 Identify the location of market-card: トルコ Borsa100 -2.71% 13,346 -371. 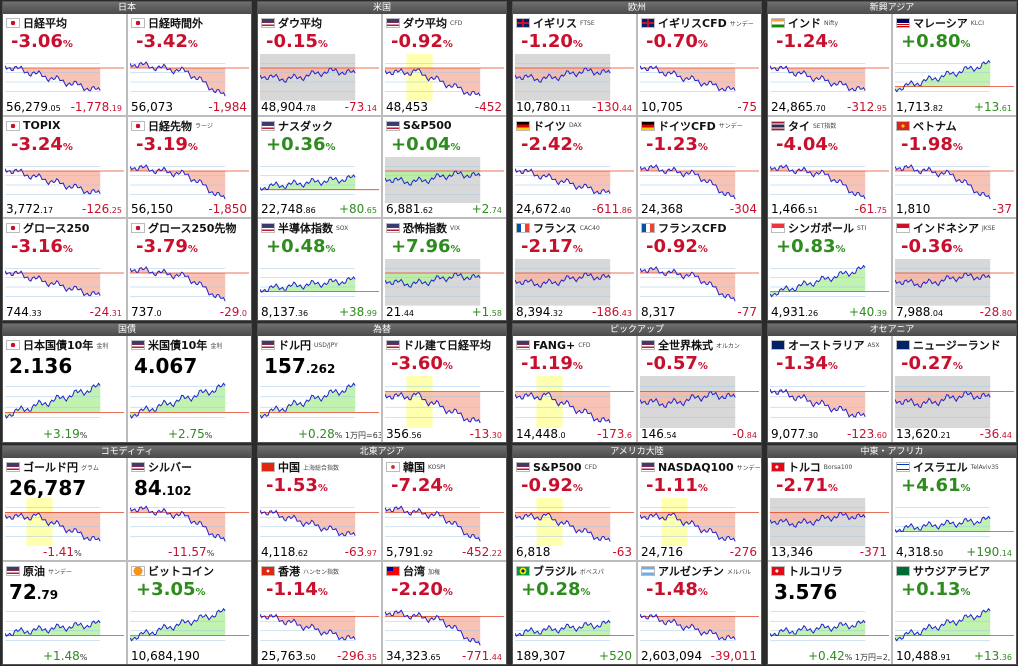
(829, 509).